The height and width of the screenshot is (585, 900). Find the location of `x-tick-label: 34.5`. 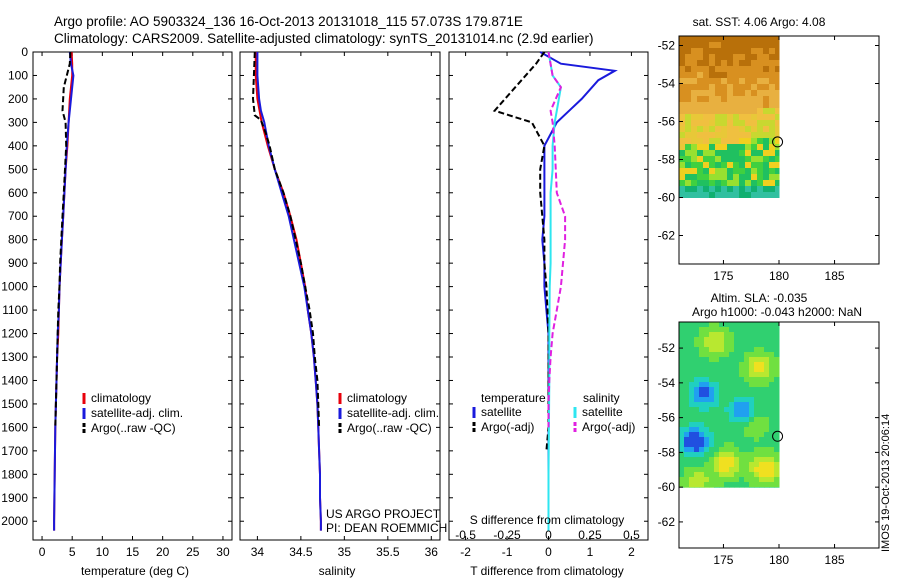

x-tick-label: 34.5 is located at coordinates (301, 552).